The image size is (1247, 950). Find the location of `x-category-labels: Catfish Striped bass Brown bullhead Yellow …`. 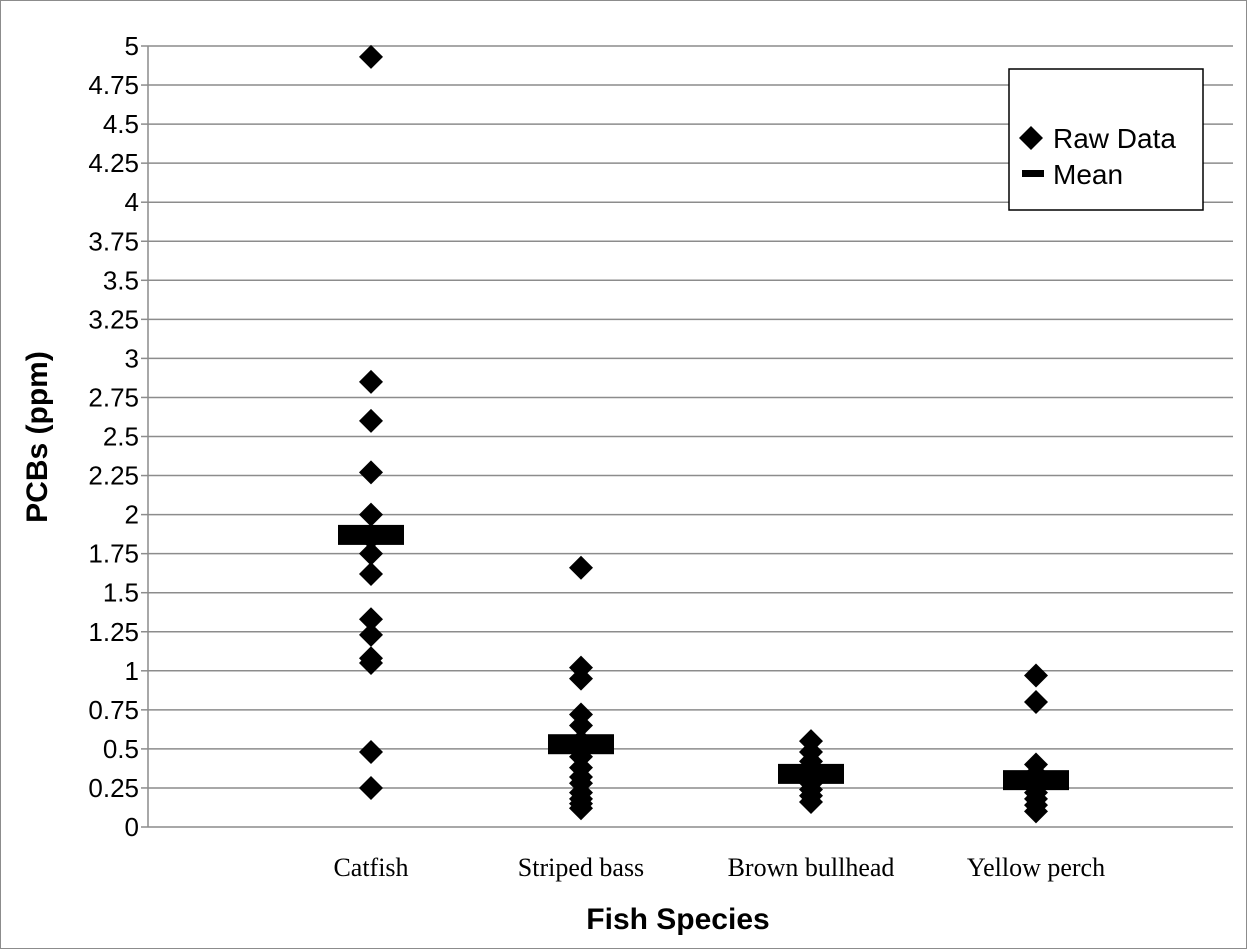

x-category-labels: Catfish Striped bass Brown bullhead Yellow … is located at coordinates (719, 867).